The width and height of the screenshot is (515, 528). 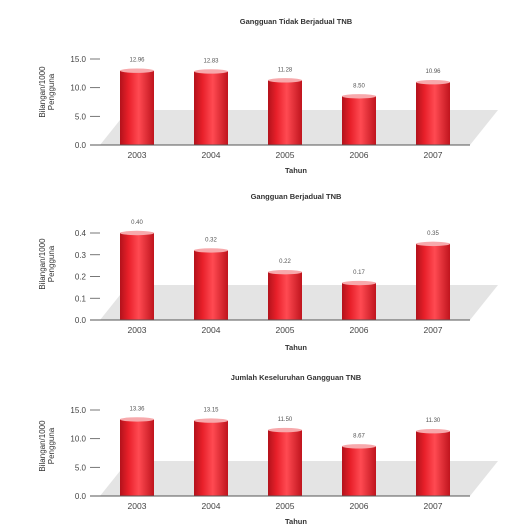 I want to click on data-label: 8.67, so click(x=359, y=436).